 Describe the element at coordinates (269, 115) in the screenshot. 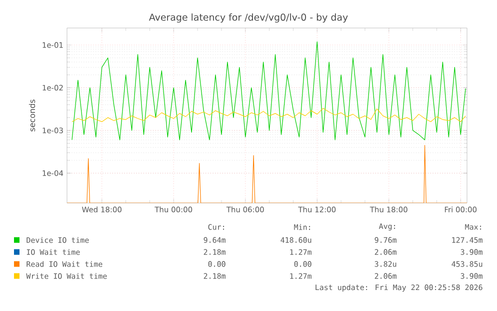

I see `line-series` at that location.